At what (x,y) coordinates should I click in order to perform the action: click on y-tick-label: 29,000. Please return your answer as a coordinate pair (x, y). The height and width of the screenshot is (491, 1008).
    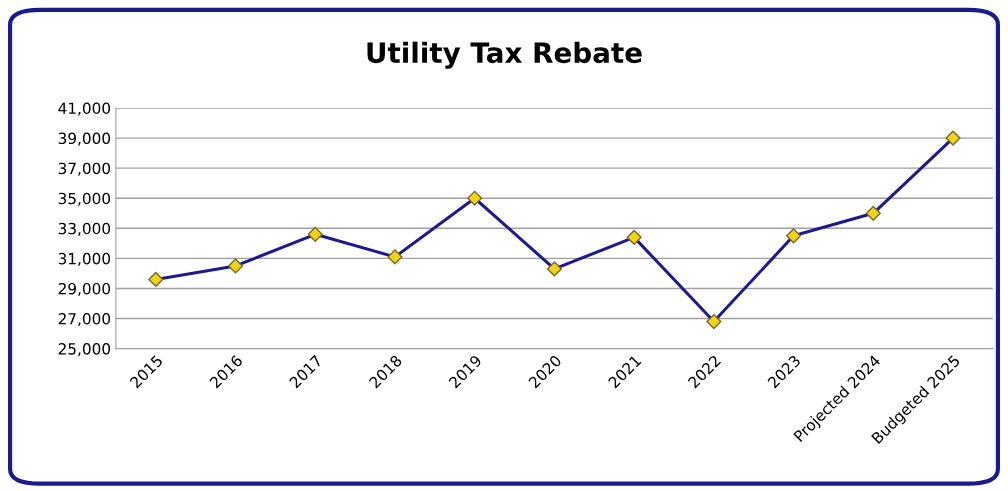
    Looking at the image, I should click on (84, 289).